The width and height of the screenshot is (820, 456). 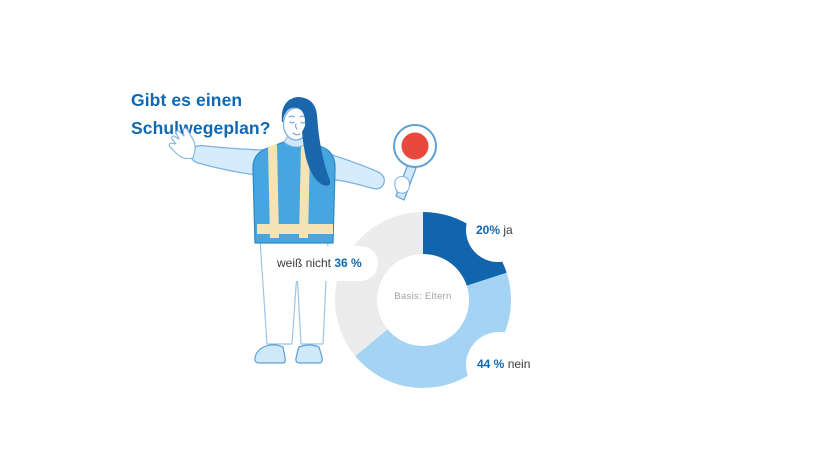 I want to click on paddle-red-circle, so click(x=415, y=146).